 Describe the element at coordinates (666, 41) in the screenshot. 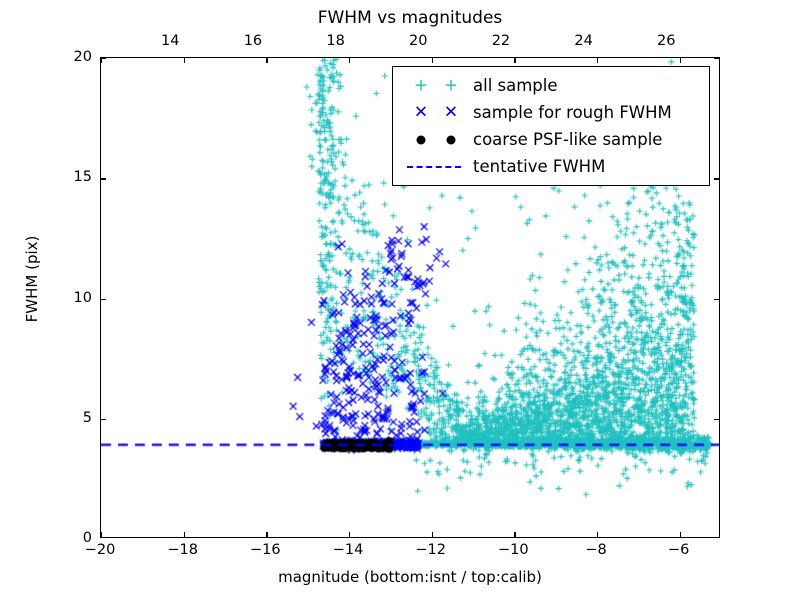

I see `x-ticklabel-top: 26` at that location.